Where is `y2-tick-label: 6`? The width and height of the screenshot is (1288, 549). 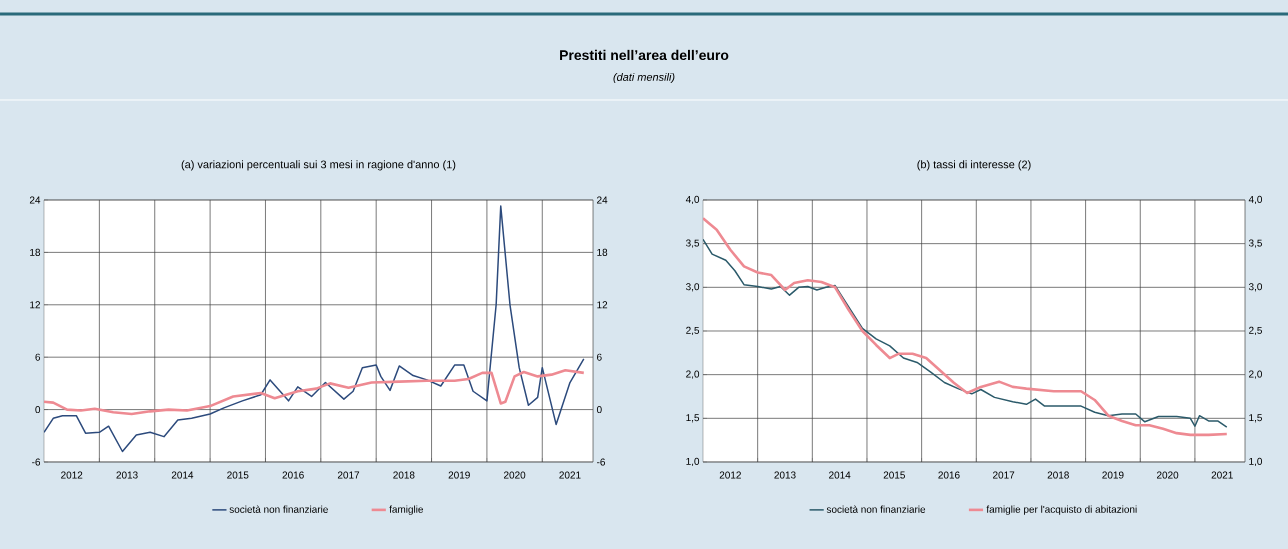
y2-tick-label: 6 is located at coordinates (599, 357).